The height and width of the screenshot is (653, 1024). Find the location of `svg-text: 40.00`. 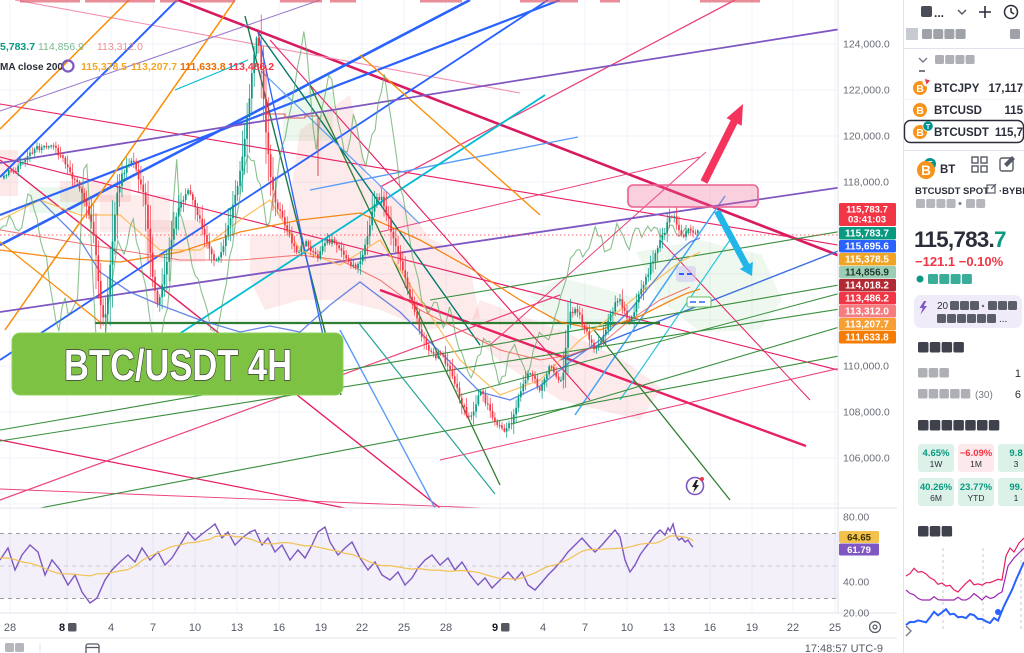

svg-text: 40.00 is located at coordinates (856, 583).